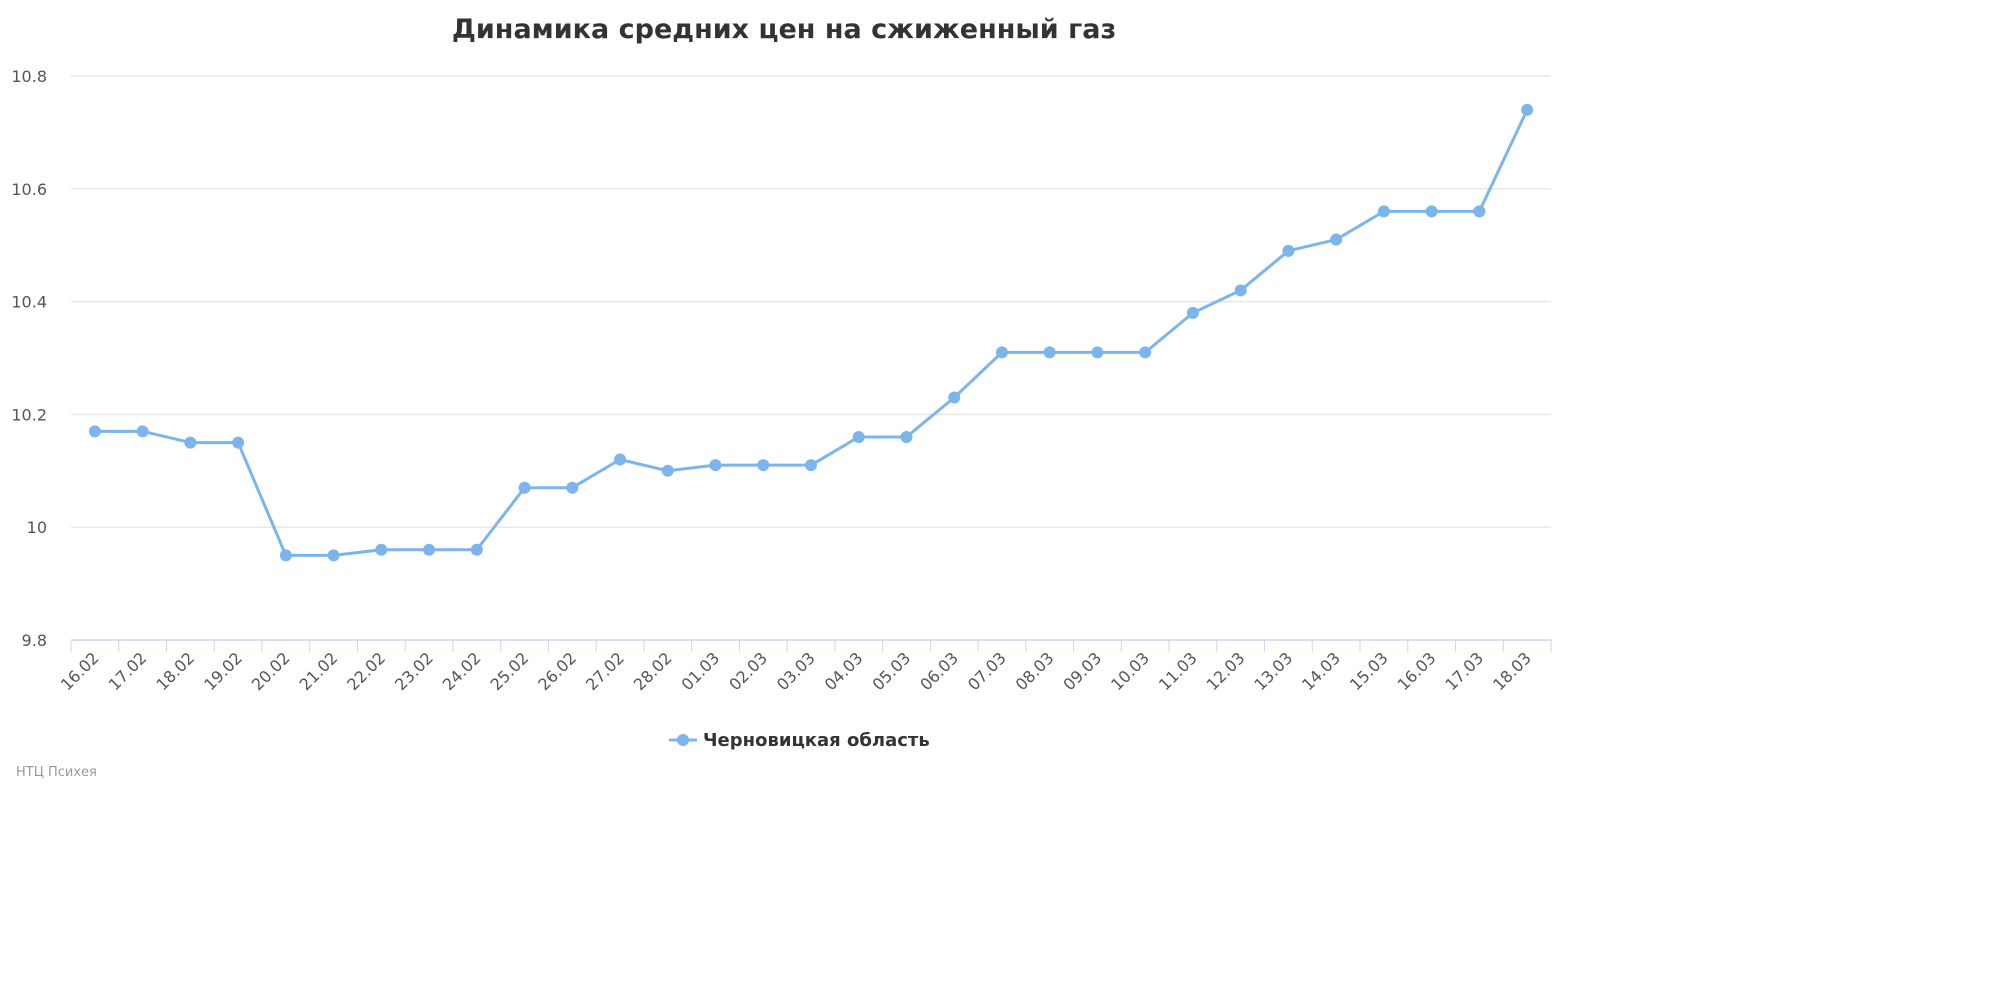  I want to click on x-tick-label: 17.03, so click(1464, 671).